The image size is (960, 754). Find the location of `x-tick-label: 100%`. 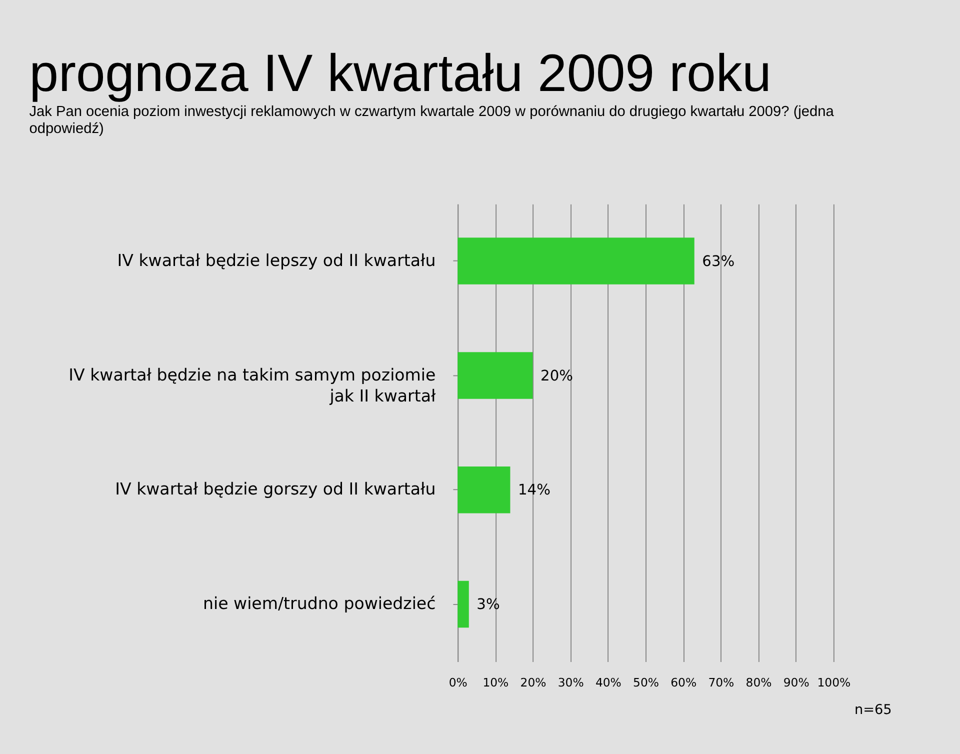

x-tick-label: 100% is located at coordinates (834, 682).